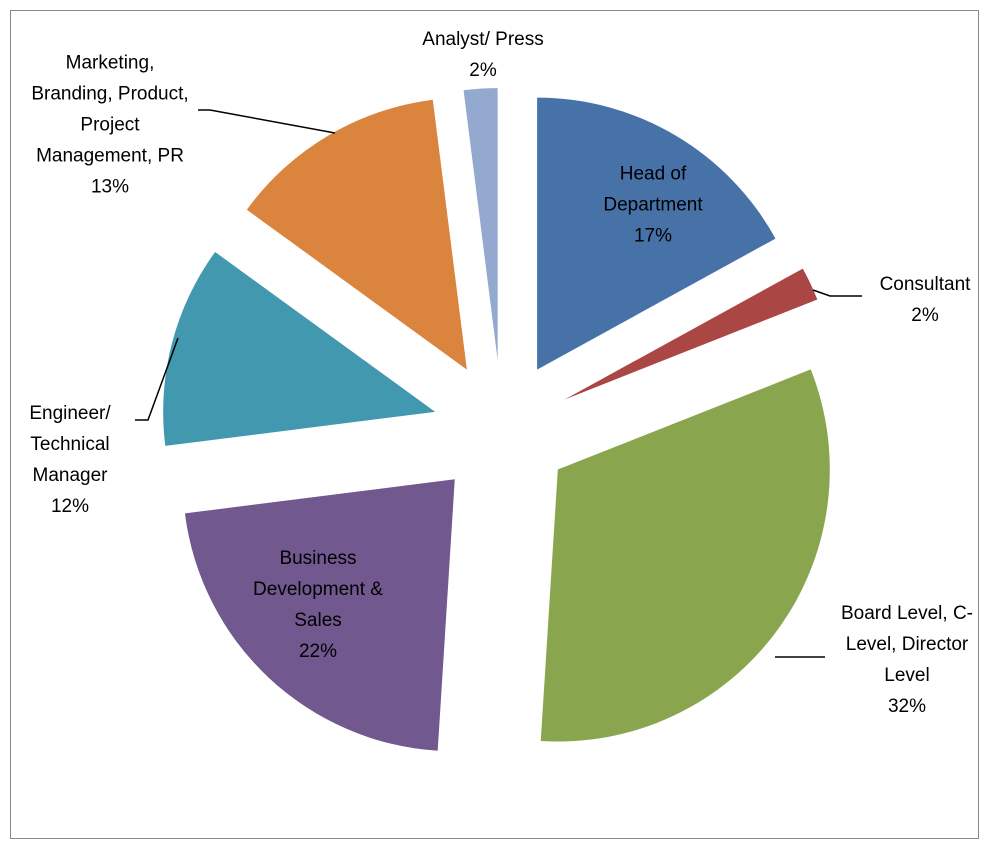 Image resolution: width=989 pixels, height=851 pixels. I want to click on data-label: Board Level, C-Level, Director Level 32%, so click(907, 660).